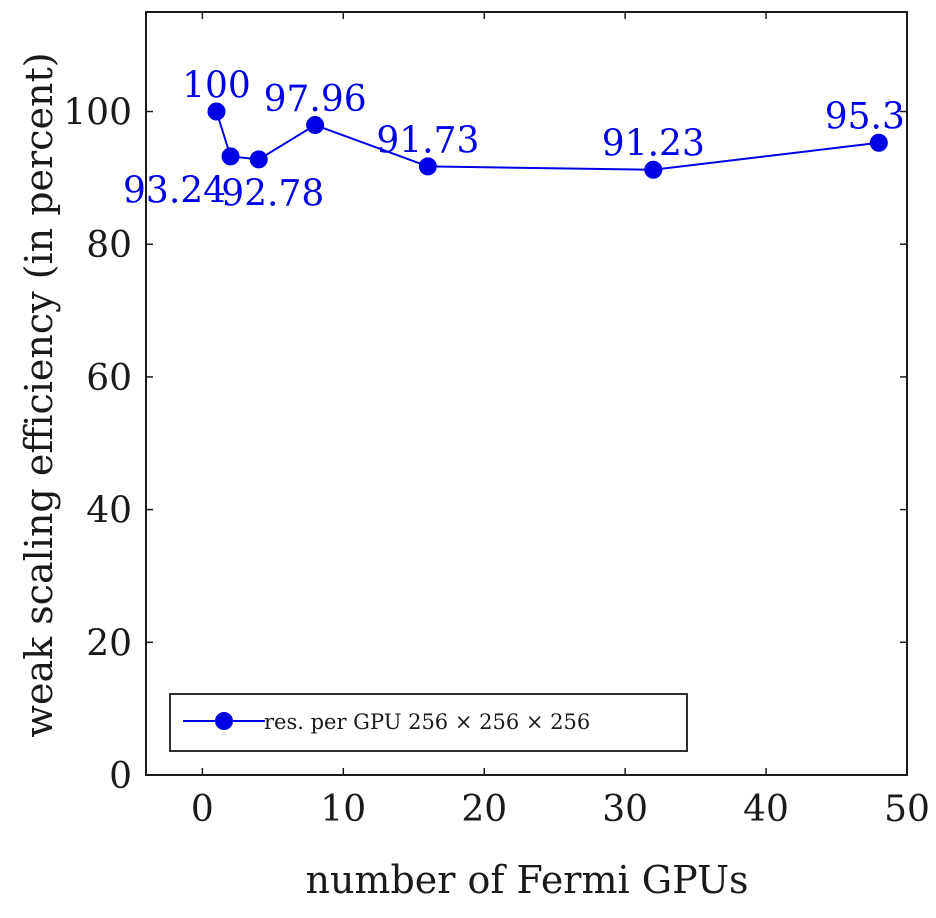 Image resolution: width=936 pixels, height=918 pixels. I want to click on y-tick-label: 60, so click(109, 378).